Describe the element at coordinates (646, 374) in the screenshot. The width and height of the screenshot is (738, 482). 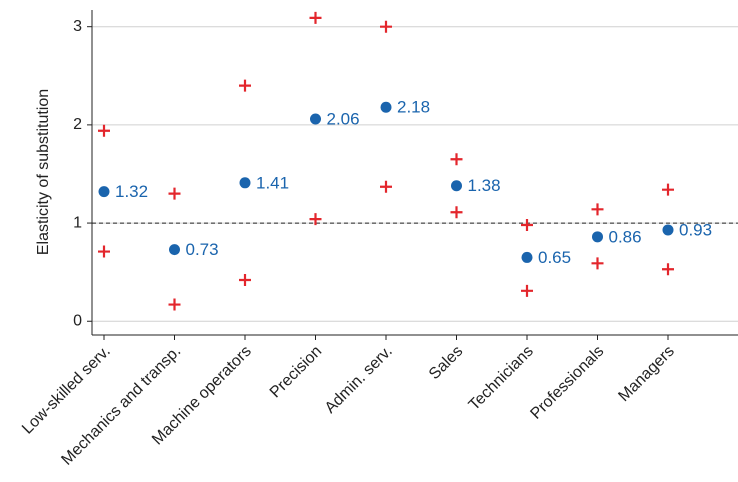
I see `x-tick-label: Managers` at that location.